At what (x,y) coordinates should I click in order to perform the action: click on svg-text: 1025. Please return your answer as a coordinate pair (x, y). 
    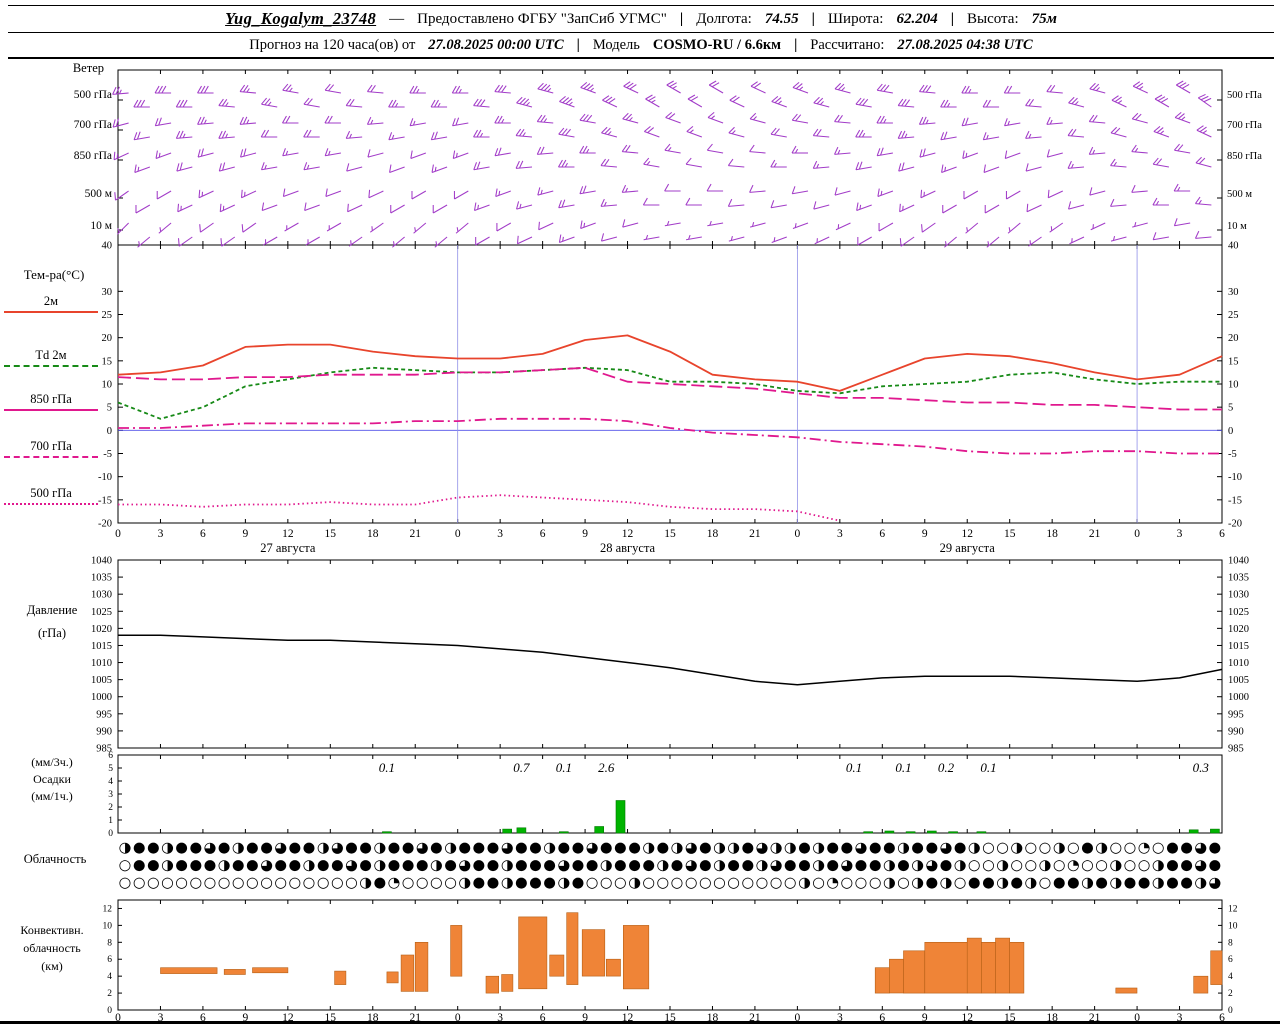
    Looking at the image, I should click on (101, 612).